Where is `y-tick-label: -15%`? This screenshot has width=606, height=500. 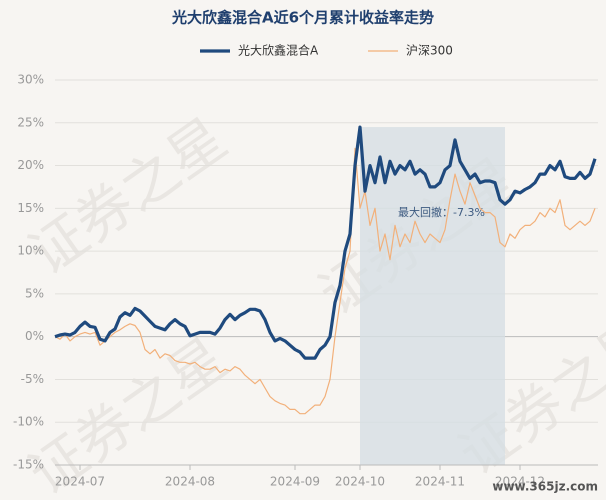 y-tick-label: -15% is located at coordinates (28, 465).